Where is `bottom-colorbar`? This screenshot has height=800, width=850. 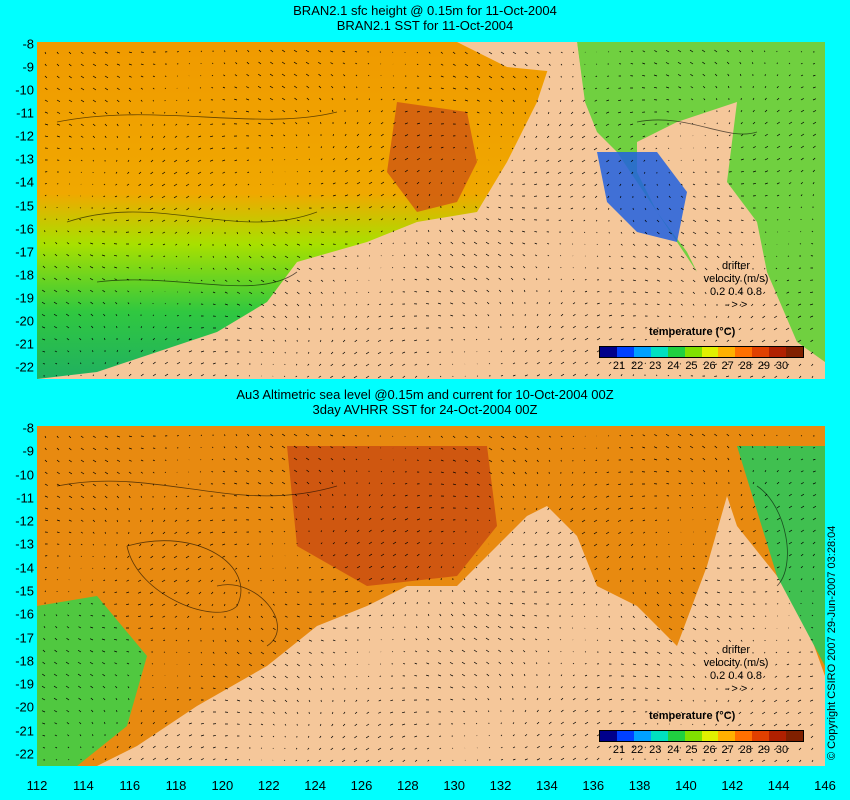
bottom-colorbar is located at coordinates (701, 736).